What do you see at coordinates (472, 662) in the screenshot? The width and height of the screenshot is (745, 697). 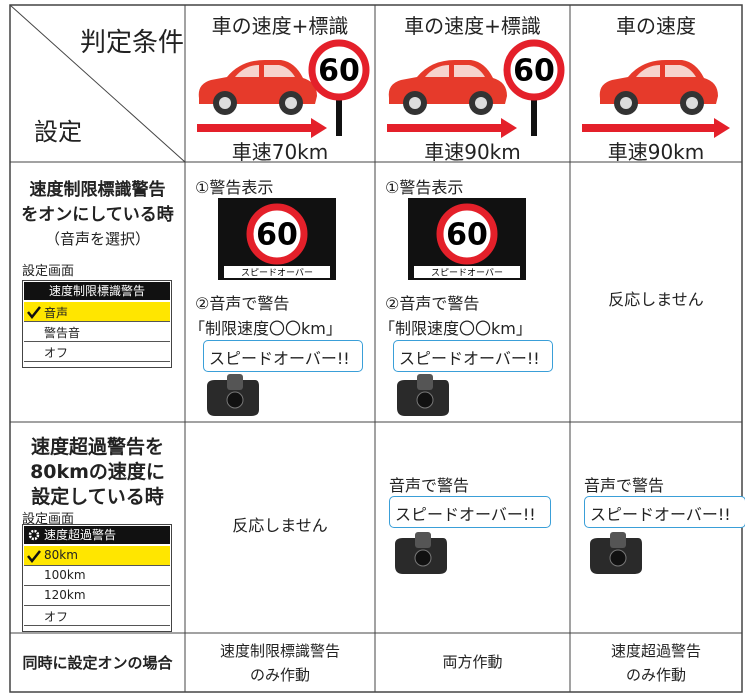 I see `cell-text: 両方作動` at bounding box center [472, 662].